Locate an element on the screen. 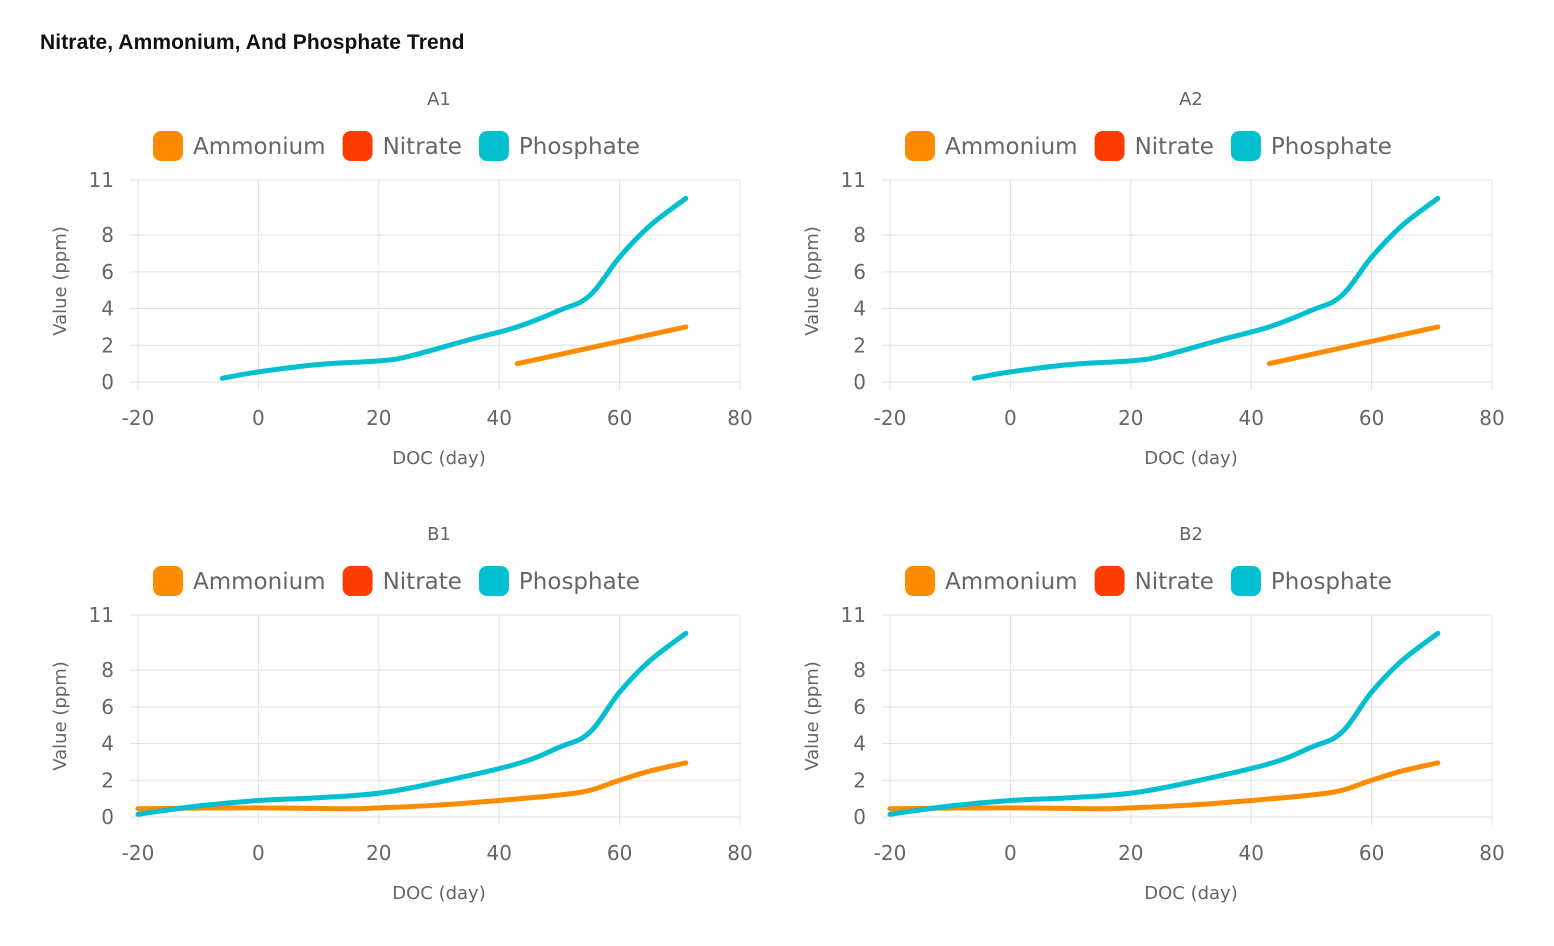 This screenshot has width=1554, height=946. chart-title: B1 is located at coordinates (439, 534).